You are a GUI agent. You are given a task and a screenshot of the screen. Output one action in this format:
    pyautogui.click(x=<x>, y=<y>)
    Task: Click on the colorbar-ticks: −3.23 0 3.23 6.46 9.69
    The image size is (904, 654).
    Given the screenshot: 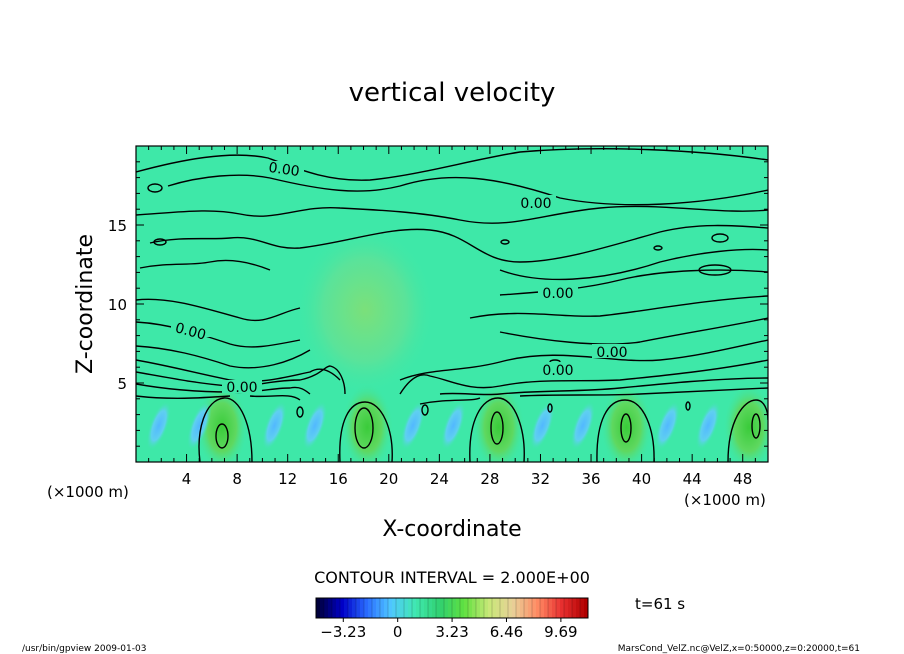 What is the action you would take?
    pyautogui.click(x=449, y=629)
    